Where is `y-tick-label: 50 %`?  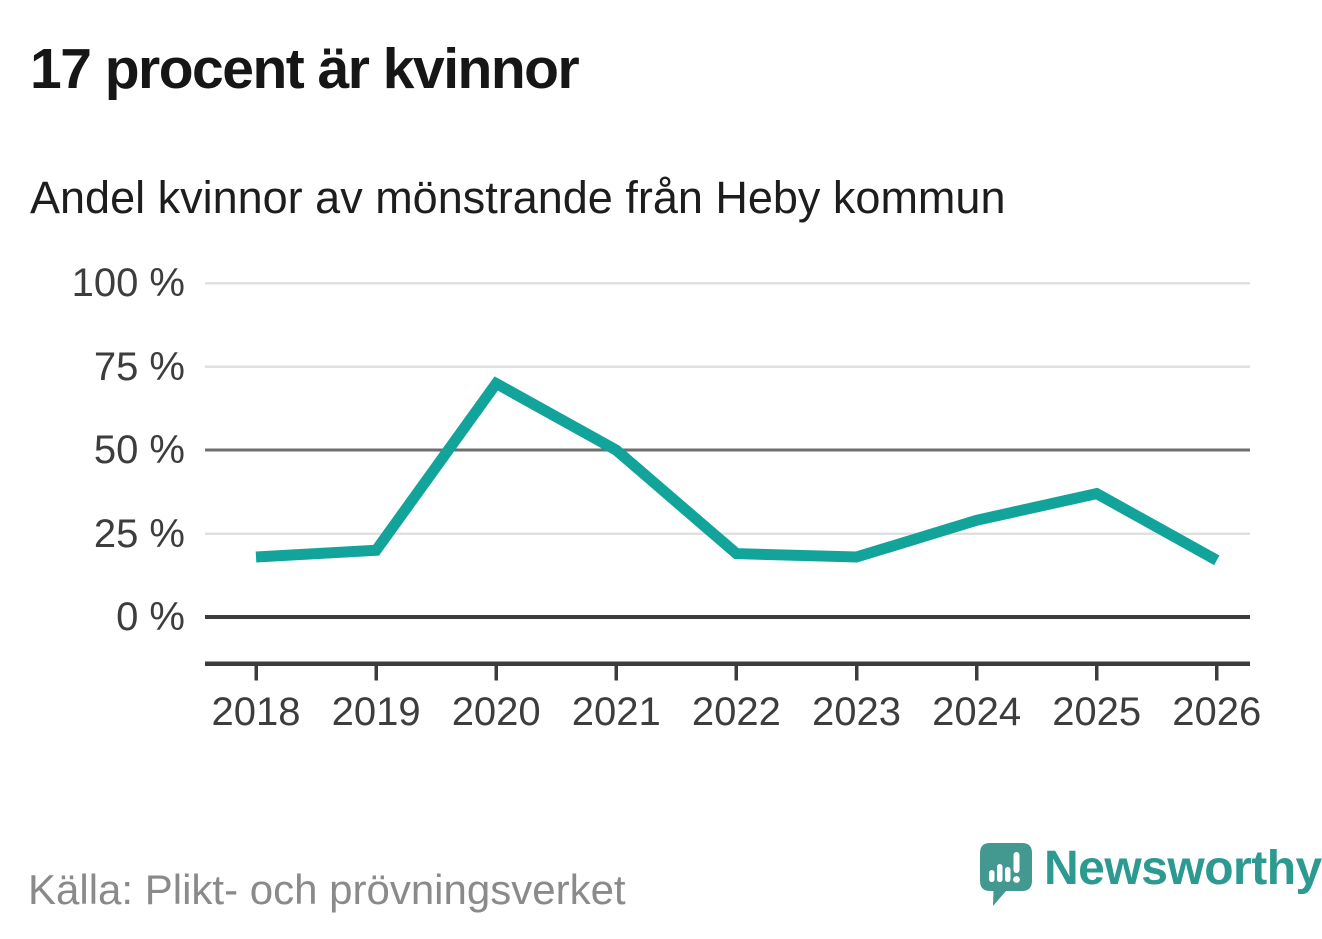 y-tick-label: 50 % is located at coordinates (139, 450).